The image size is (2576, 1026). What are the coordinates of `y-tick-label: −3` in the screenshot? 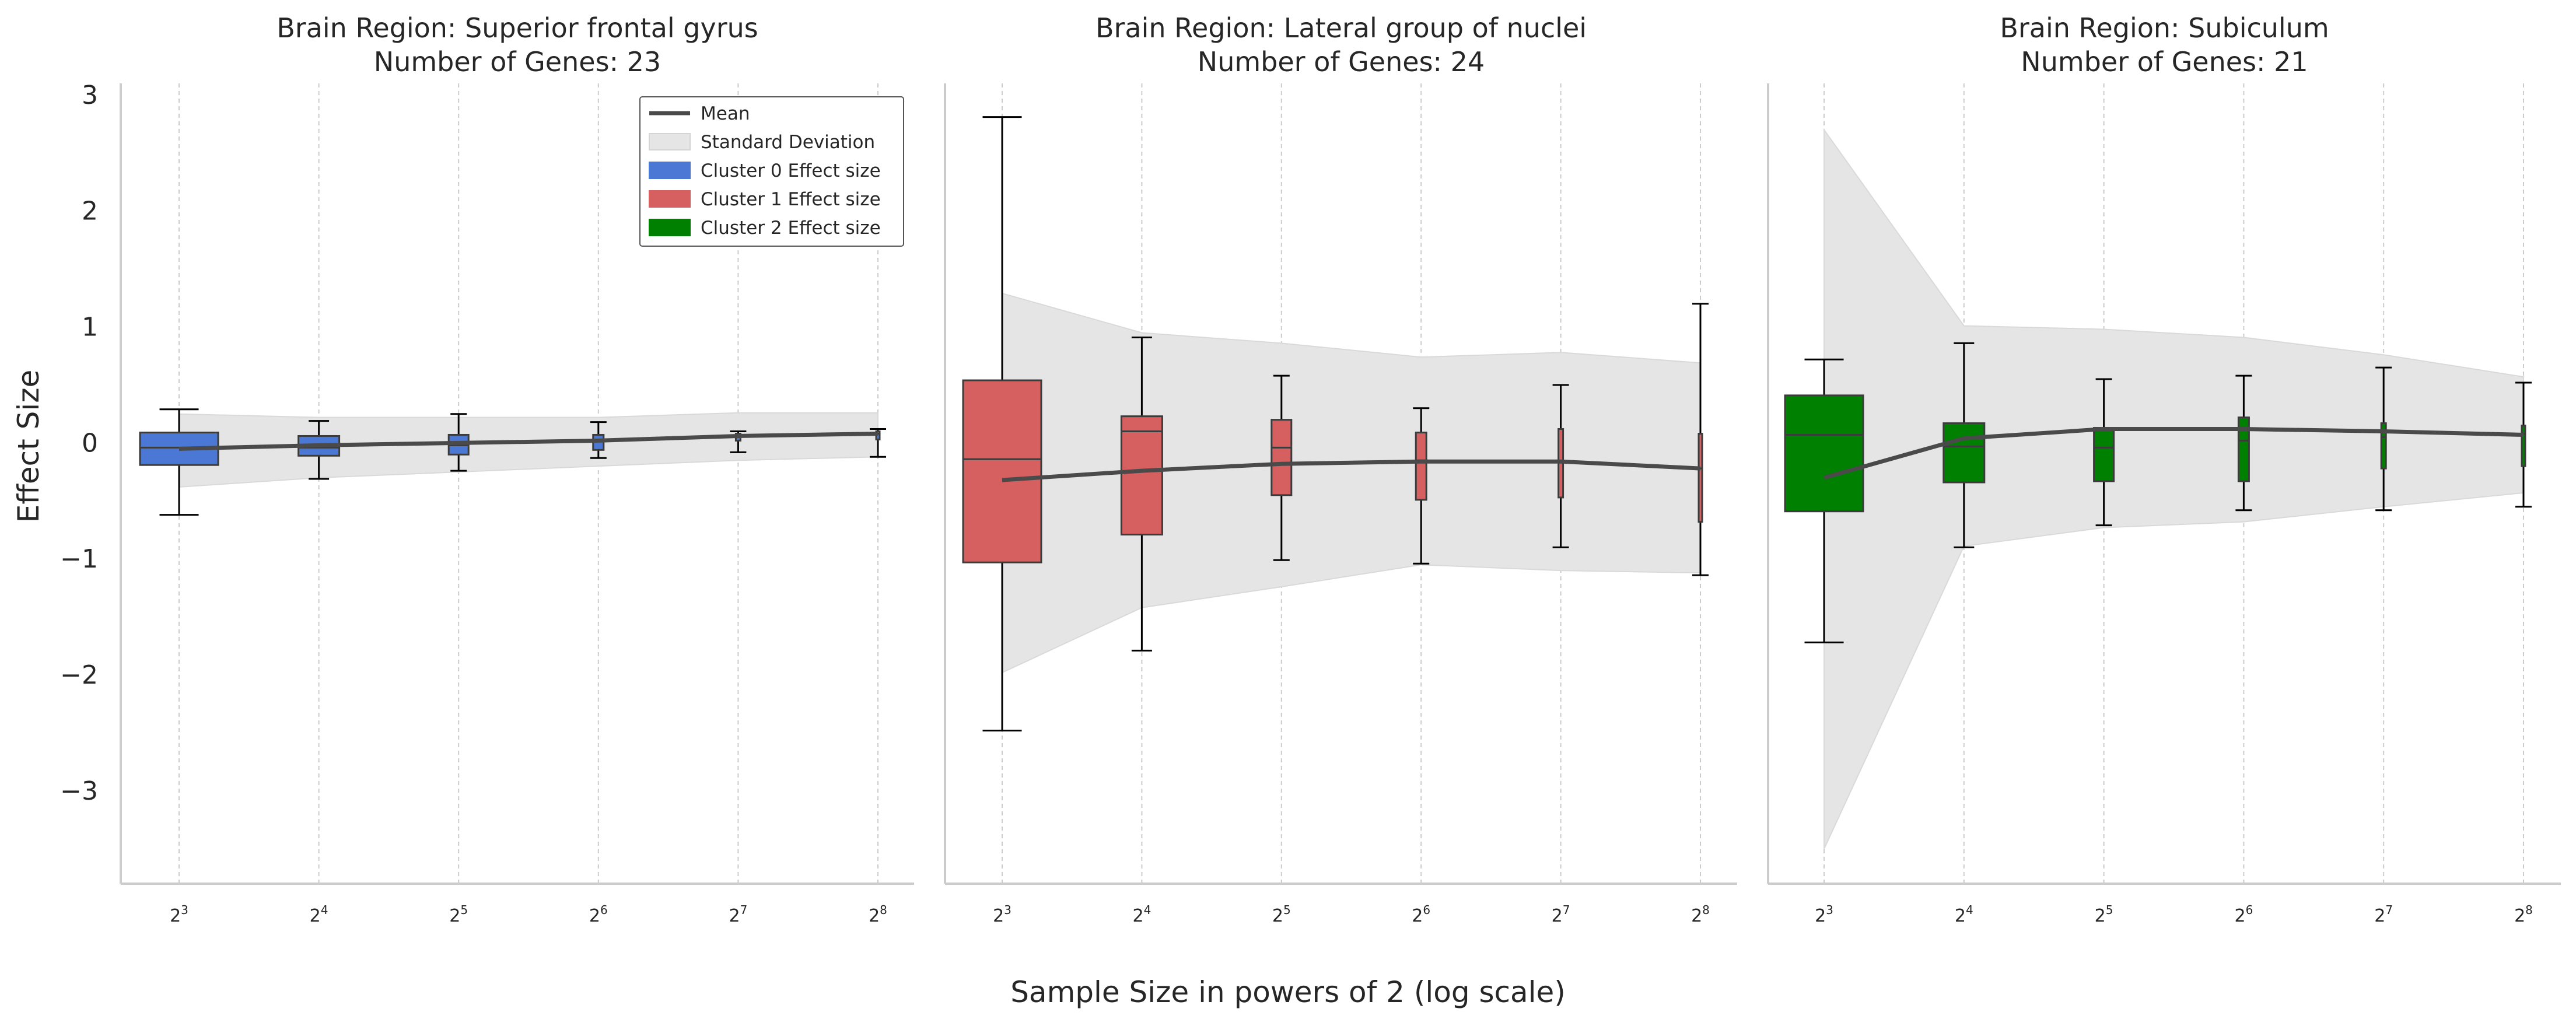 It's located at (79, 791).